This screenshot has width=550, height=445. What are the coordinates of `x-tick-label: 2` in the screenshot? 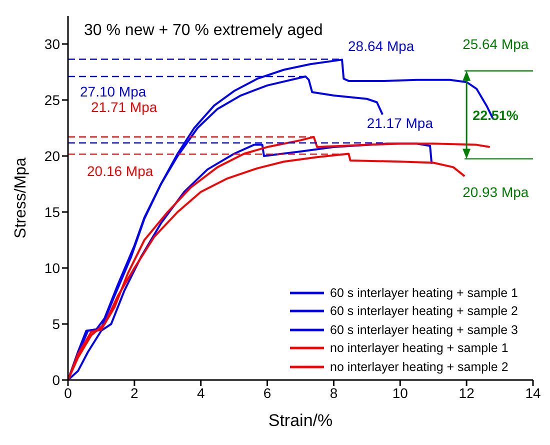 It's located at (134, 392).